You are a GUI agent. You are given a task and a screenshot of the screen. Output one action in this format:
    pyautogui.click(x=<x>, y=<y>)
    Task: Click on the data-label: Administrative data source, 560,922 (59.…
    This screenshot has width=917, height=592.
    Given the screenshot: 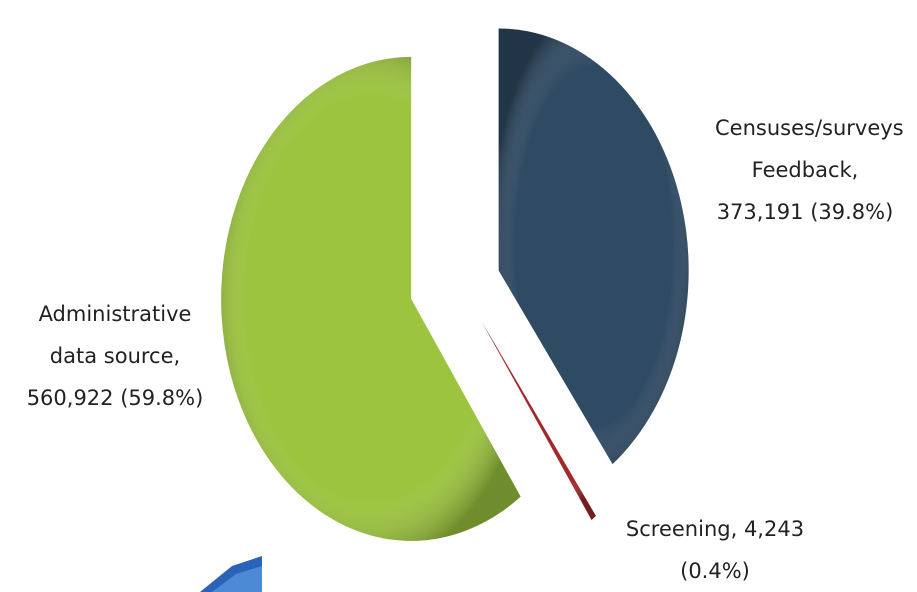 What is the action you would take?
    pyautogui.click(x=115, y=356)
    